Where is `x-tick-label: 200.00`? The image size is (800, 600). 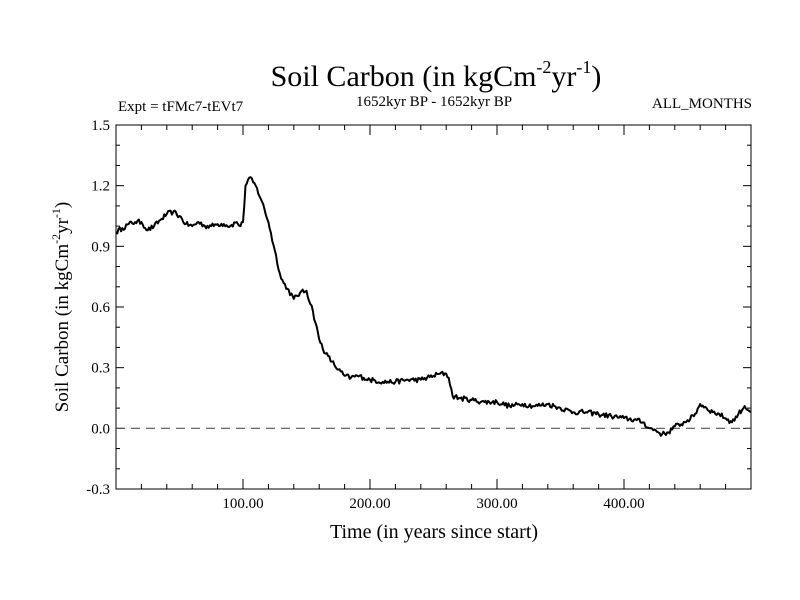
x-tick-label: 200.00 is located at coordinates (369, 504).